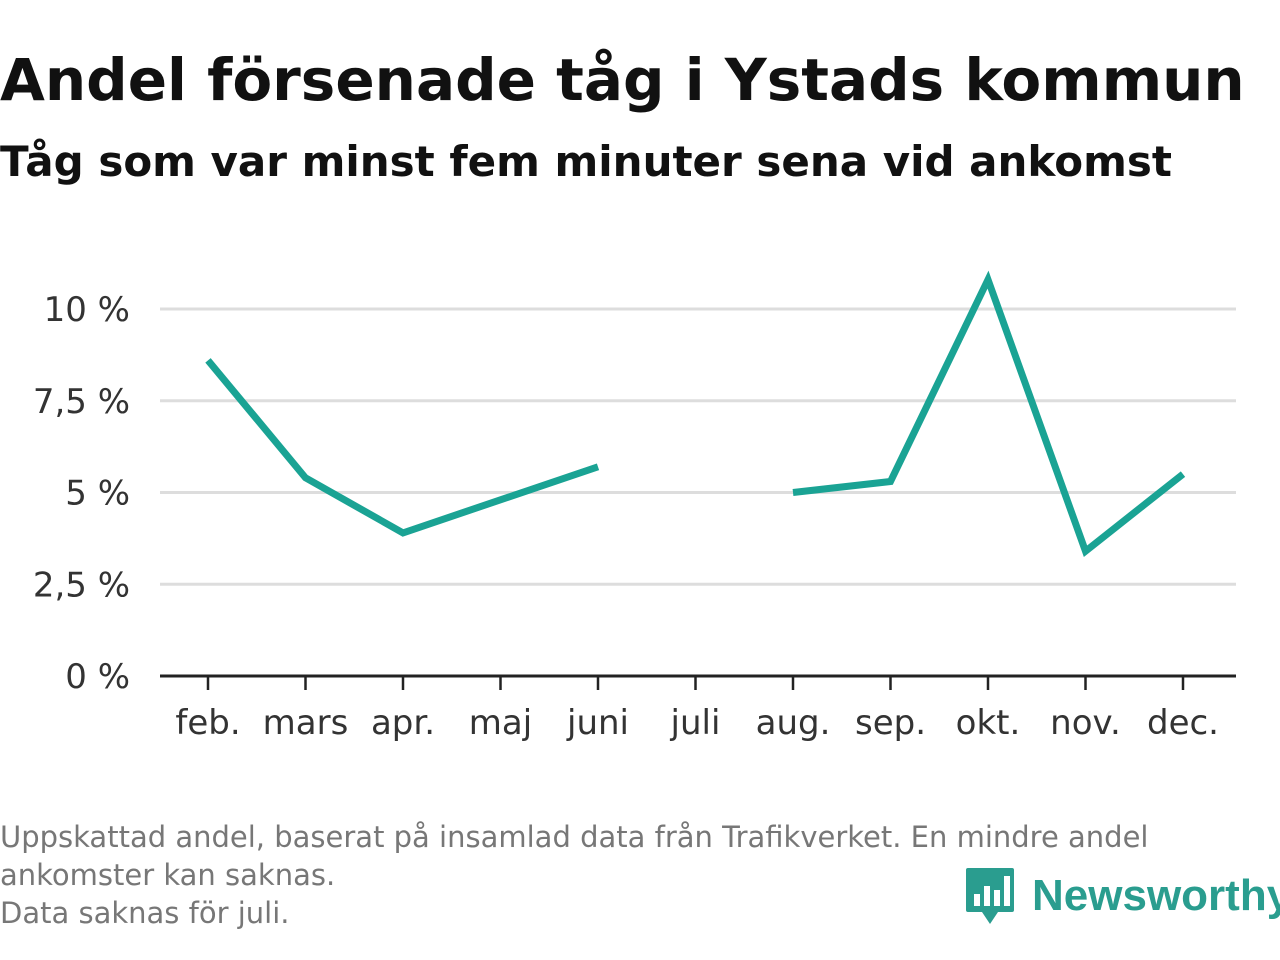  I want to click on footnote-missing-data: Data saknas för juli., so click(145, 913).